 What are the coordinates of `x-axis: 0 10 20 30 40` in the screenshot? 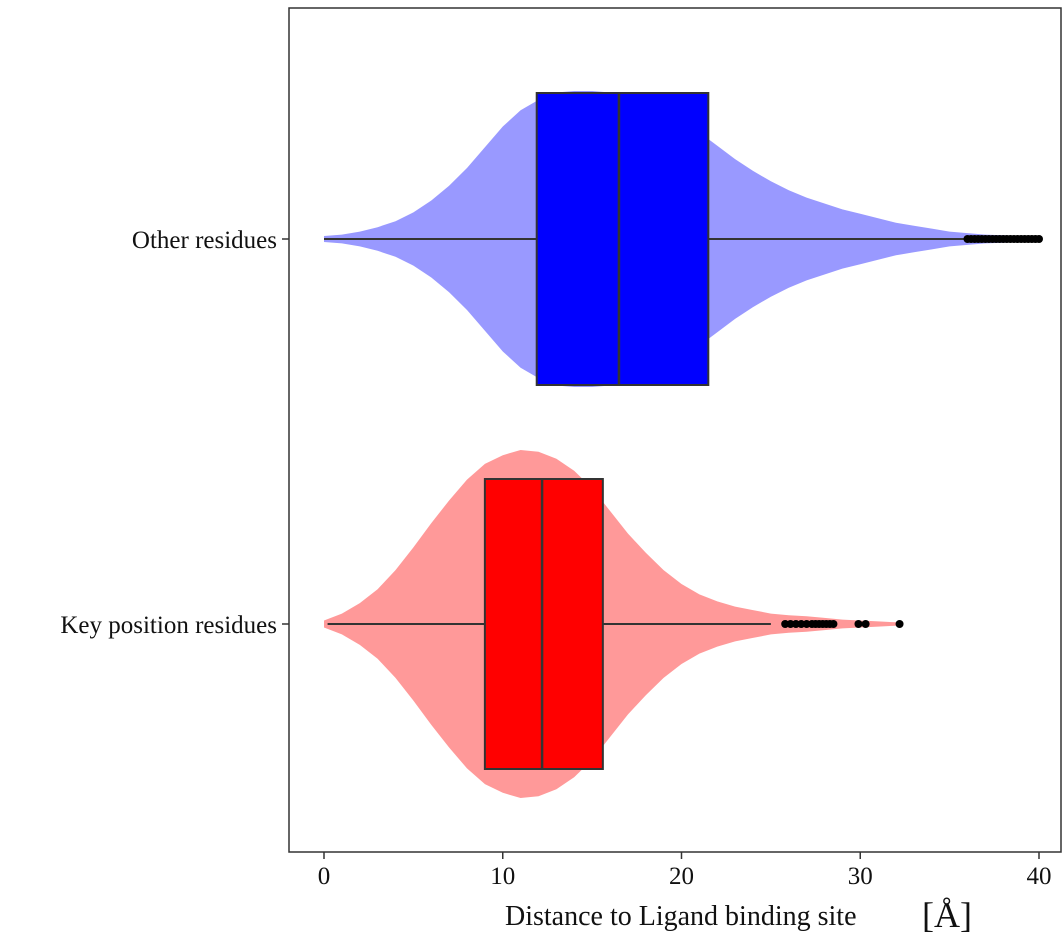 It's located at (685, 871).